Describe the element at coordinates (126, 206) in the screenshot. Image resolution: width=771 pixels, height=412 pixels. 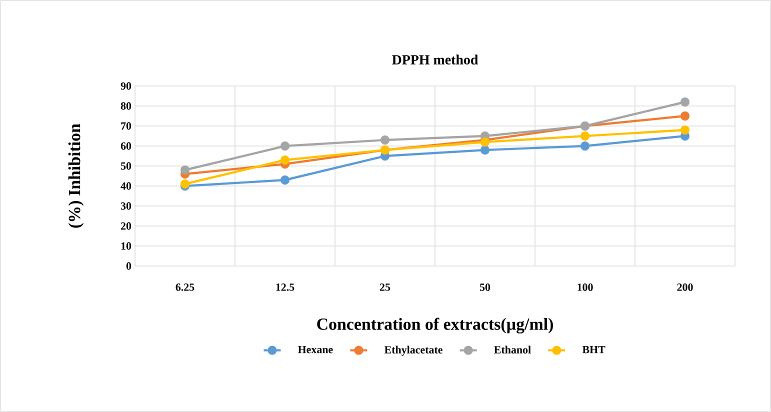
I see `y-tick-label: 30` at that location.